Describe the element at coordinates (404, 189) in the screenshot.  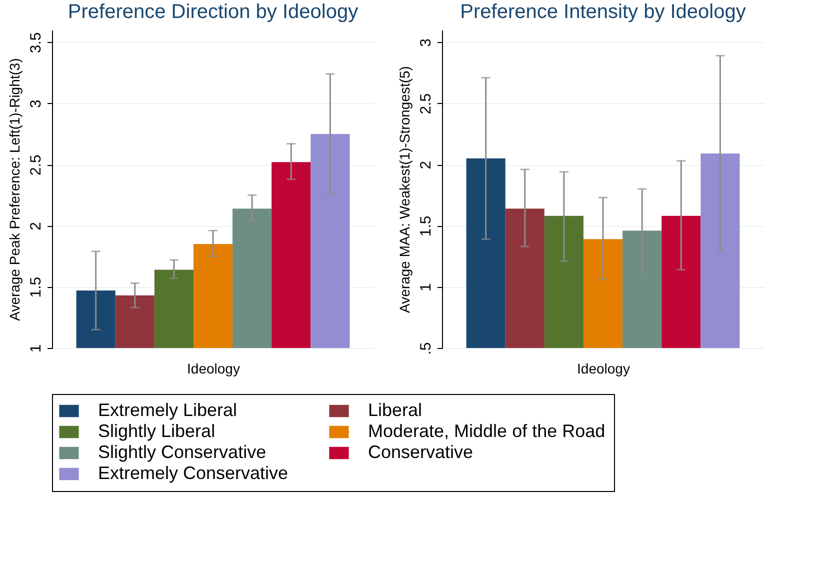
I see `y-axis-title: Average MAA: Weakest(1)-Strongest(5)` at that location.